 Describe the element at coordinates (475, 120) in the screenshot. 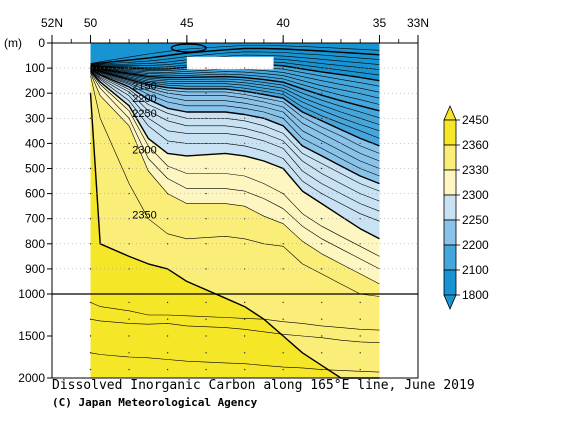

I see `colorbar-label: 2450` at that location.